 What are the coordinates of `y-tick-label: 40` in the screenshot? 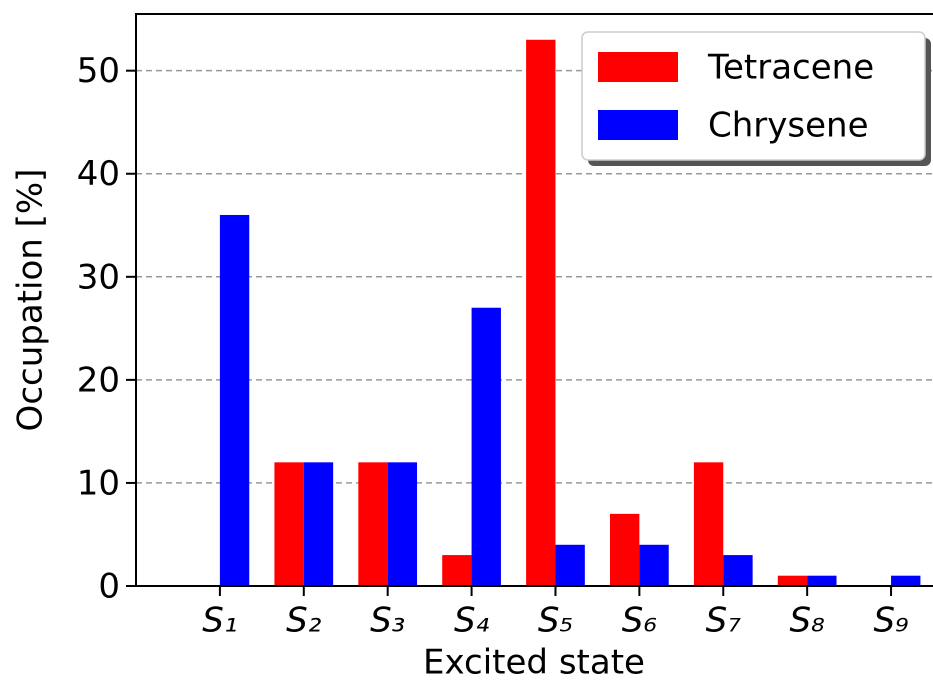 It's located at (98, 174).